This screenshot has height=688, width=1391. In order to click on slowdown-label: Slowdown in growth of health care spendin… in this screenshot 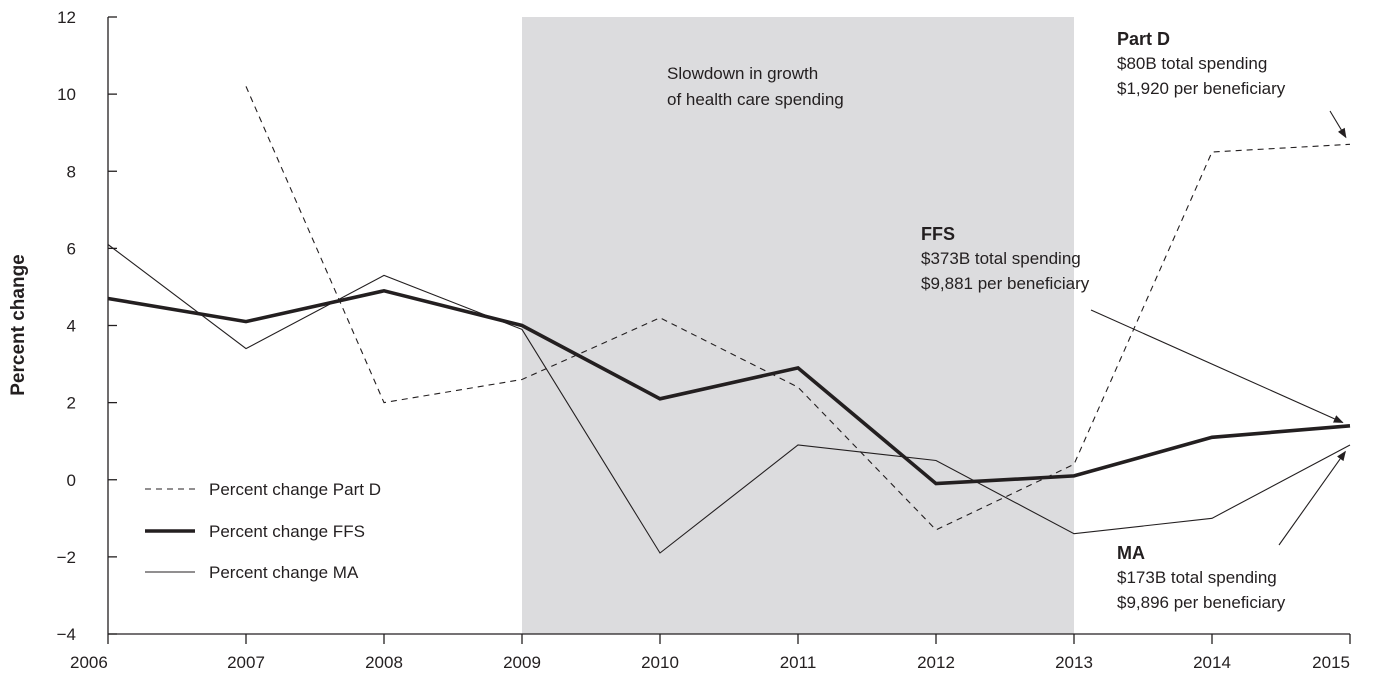, I will do `click(755, 86)`.